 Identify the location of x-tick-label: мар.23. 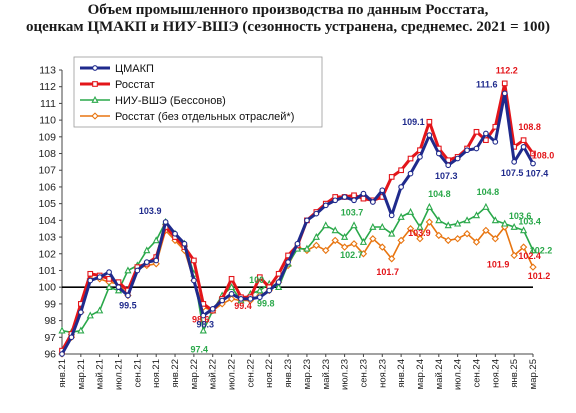
(307, 374).